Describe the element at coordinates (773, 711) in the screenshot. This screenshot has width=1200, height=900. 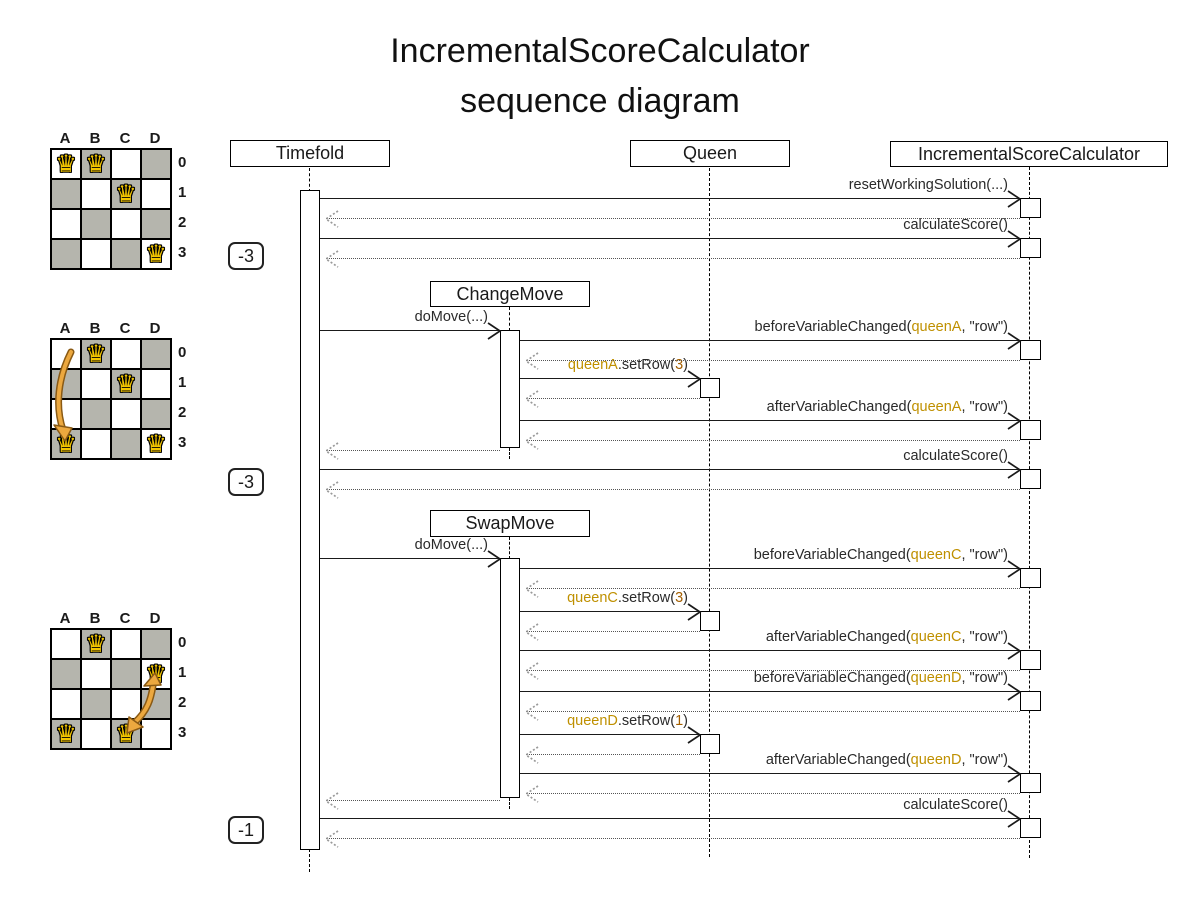
I see `return-before-variable-changed-queen-d-line` at that location.